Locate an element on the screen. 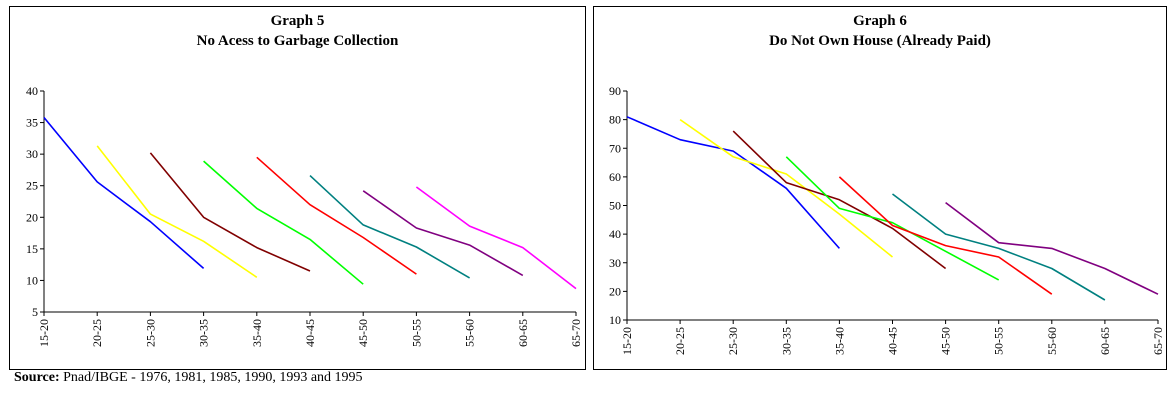  y-tick-label: 25 is located at coordinates (32, 186).